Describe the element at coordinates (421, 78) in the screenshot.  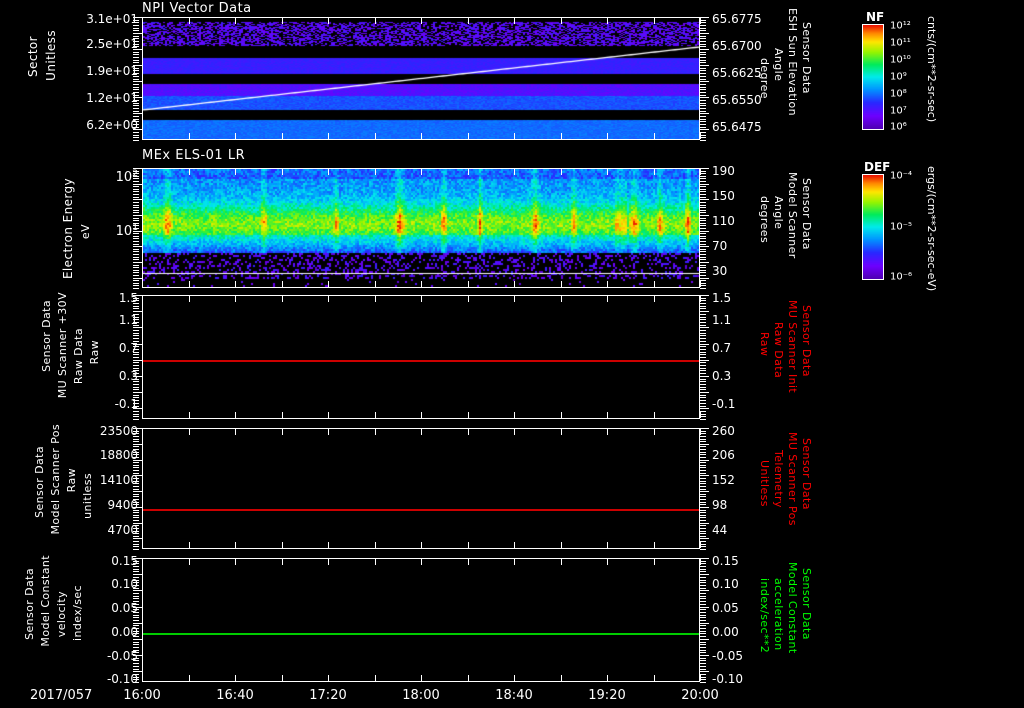
I see `plot-area-npi` at that location.